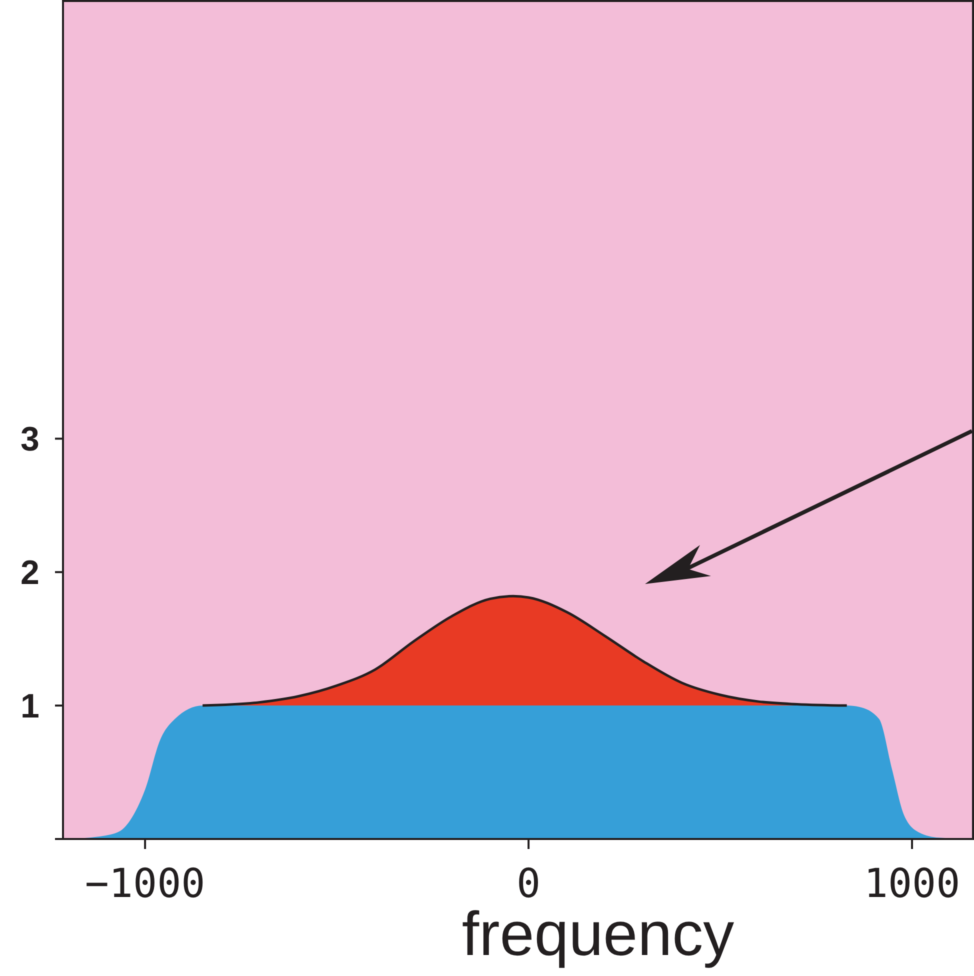  Describe the element at coordinates (30, 573) in the screenshot. I see `y-tick-label: 2` at that location.